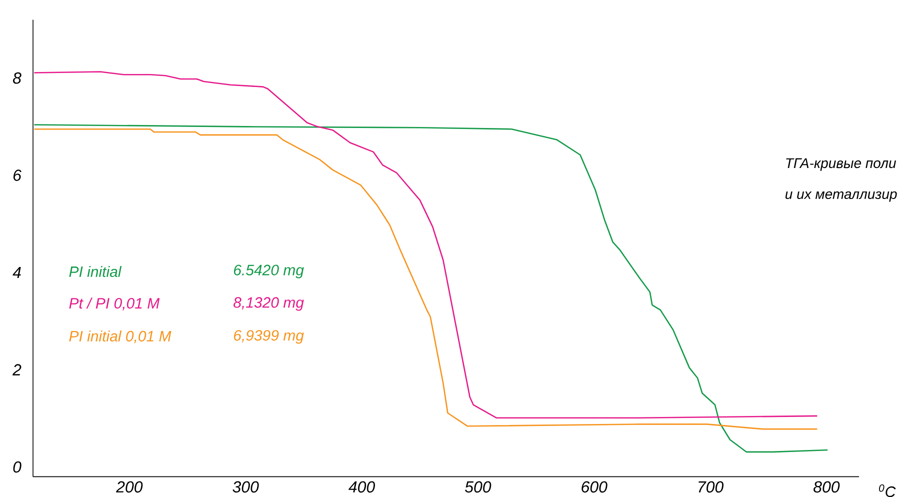 This screenshot has height=497, width=903. I want to click on annotation: ТГА-кривые поли, so click(841, 164).